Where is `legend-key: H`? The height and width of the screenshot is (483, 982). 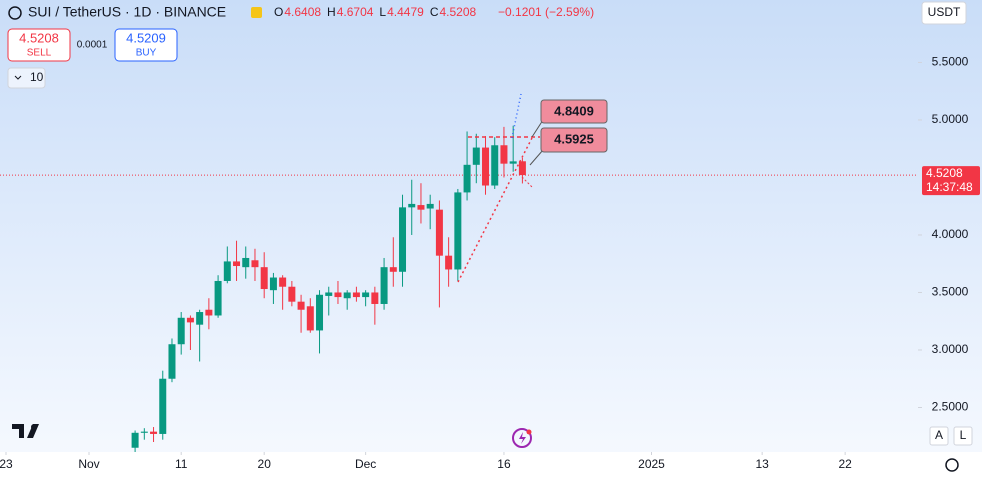
legend-key: H is located at coordinates (331, 12).